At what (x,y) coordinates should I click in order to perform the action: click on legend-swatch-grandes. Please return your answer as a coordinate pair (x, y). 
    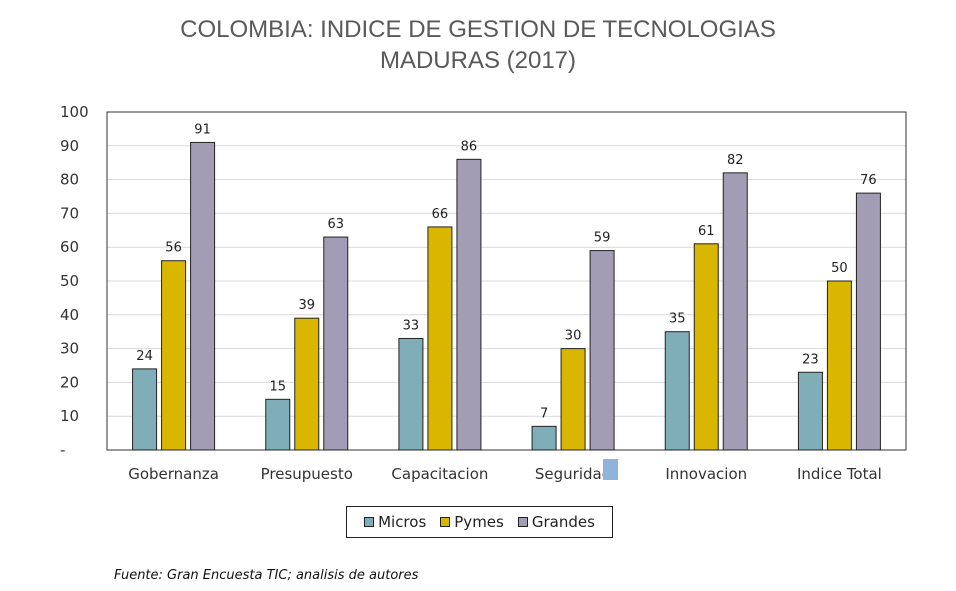
    Looking at the image, I should click on (522, 522).